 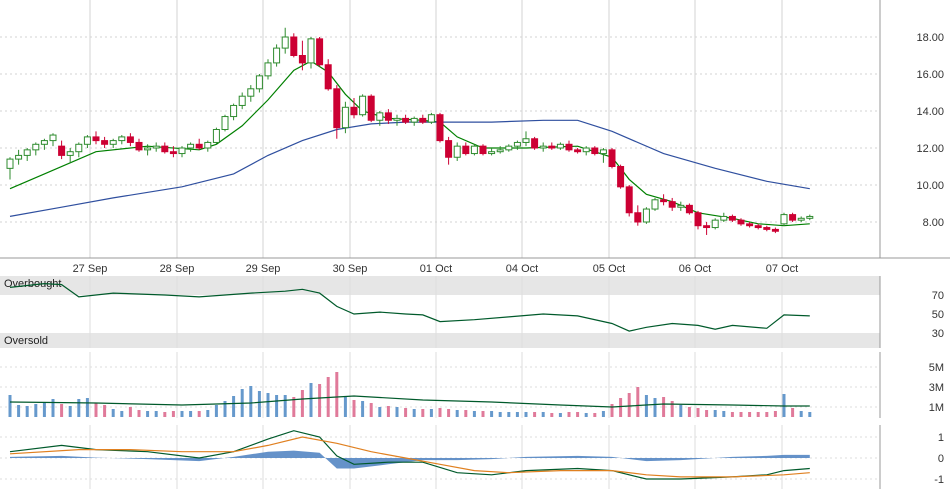 I want to click on volume-y-tick-label: 1M, so click(x=936, y=408).